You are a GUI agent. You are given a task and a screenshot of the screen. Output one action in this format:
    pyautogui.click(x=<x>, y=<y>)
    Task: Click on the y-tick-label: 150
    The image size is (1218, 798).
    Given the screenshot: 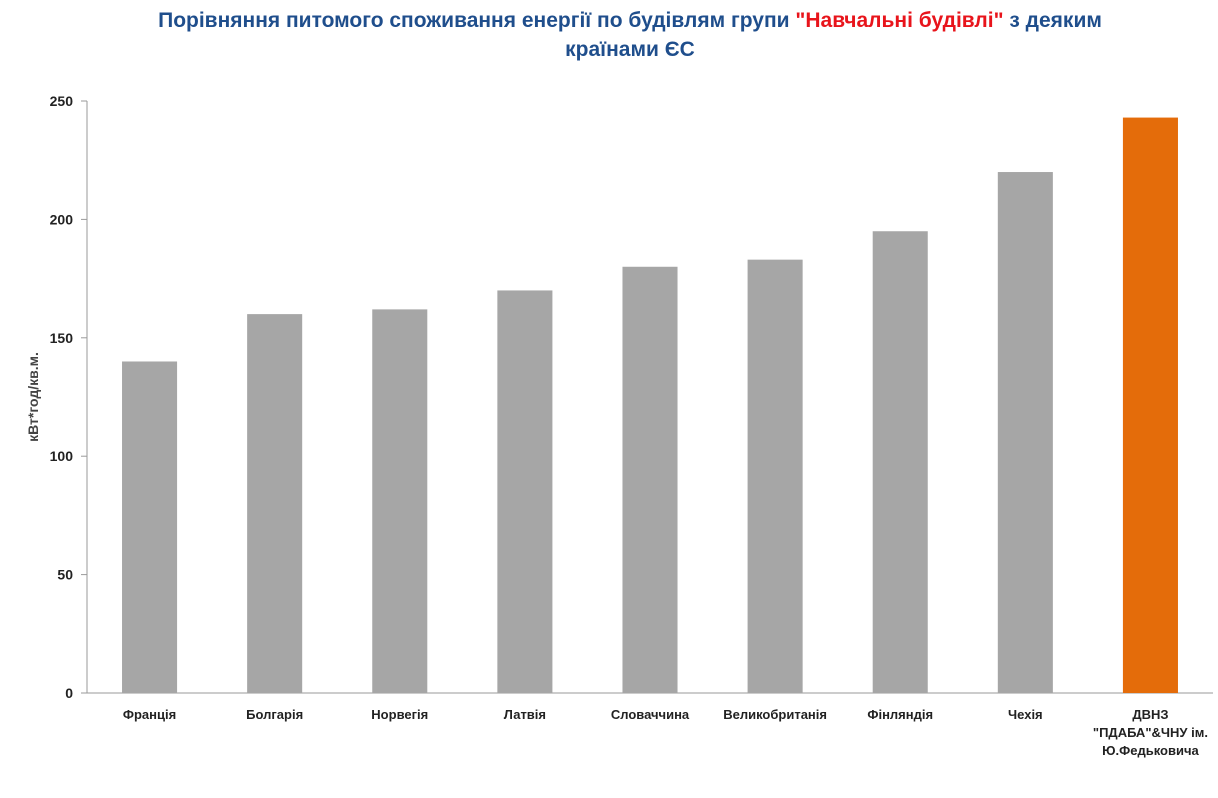 What is the action you would take?
    pyautogui.click(x=62, y=338)
    